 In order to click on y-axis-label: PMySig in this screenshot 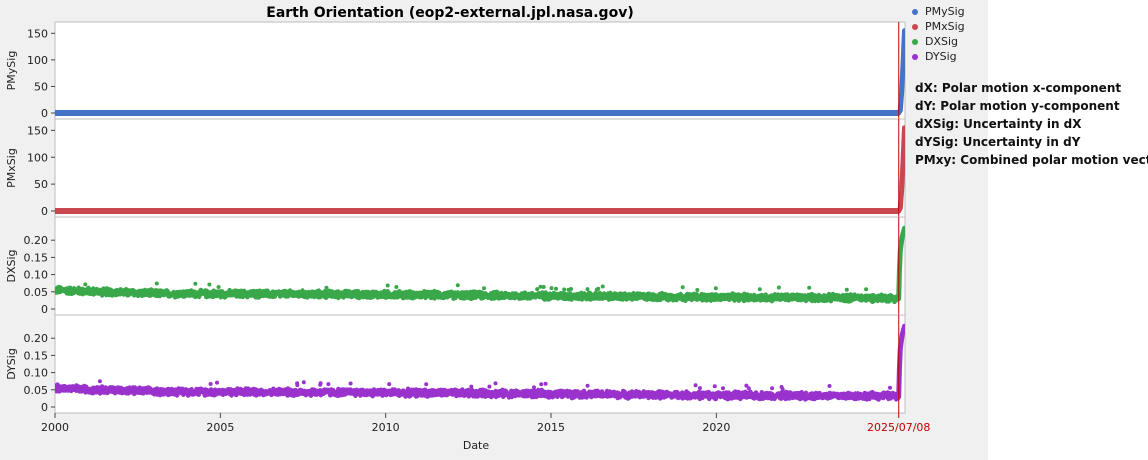, I will do `click(11, 71)`.